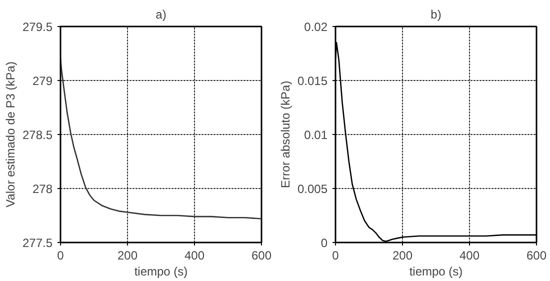 This screenshot has width=550, height=281. I want to click on chart-title: a), so click(161, 15).